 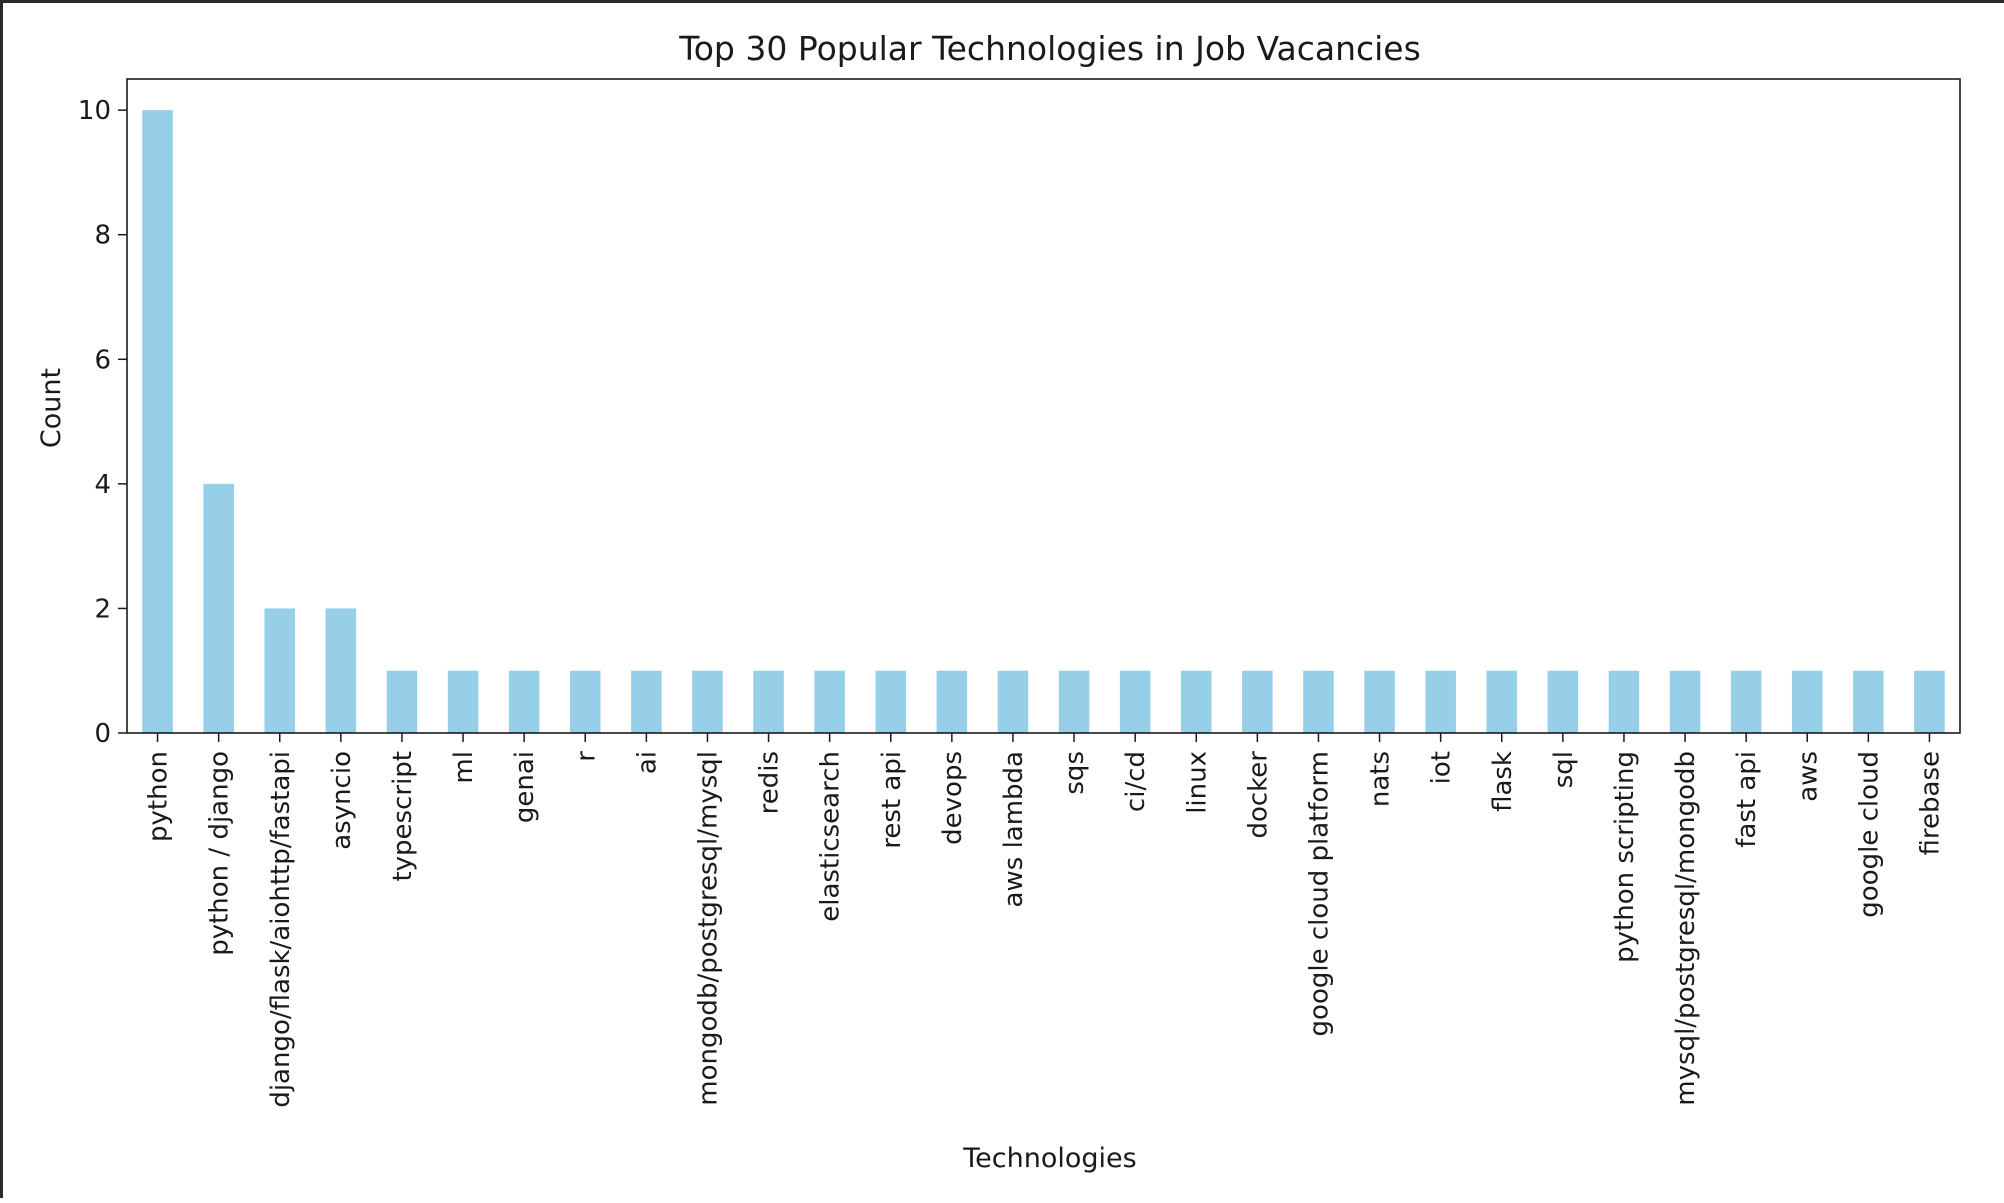 What do you see at coordinates (94, 111) in the screenshot?
I see `y-tick-label-5: 10` at bounding box center [94, 111].